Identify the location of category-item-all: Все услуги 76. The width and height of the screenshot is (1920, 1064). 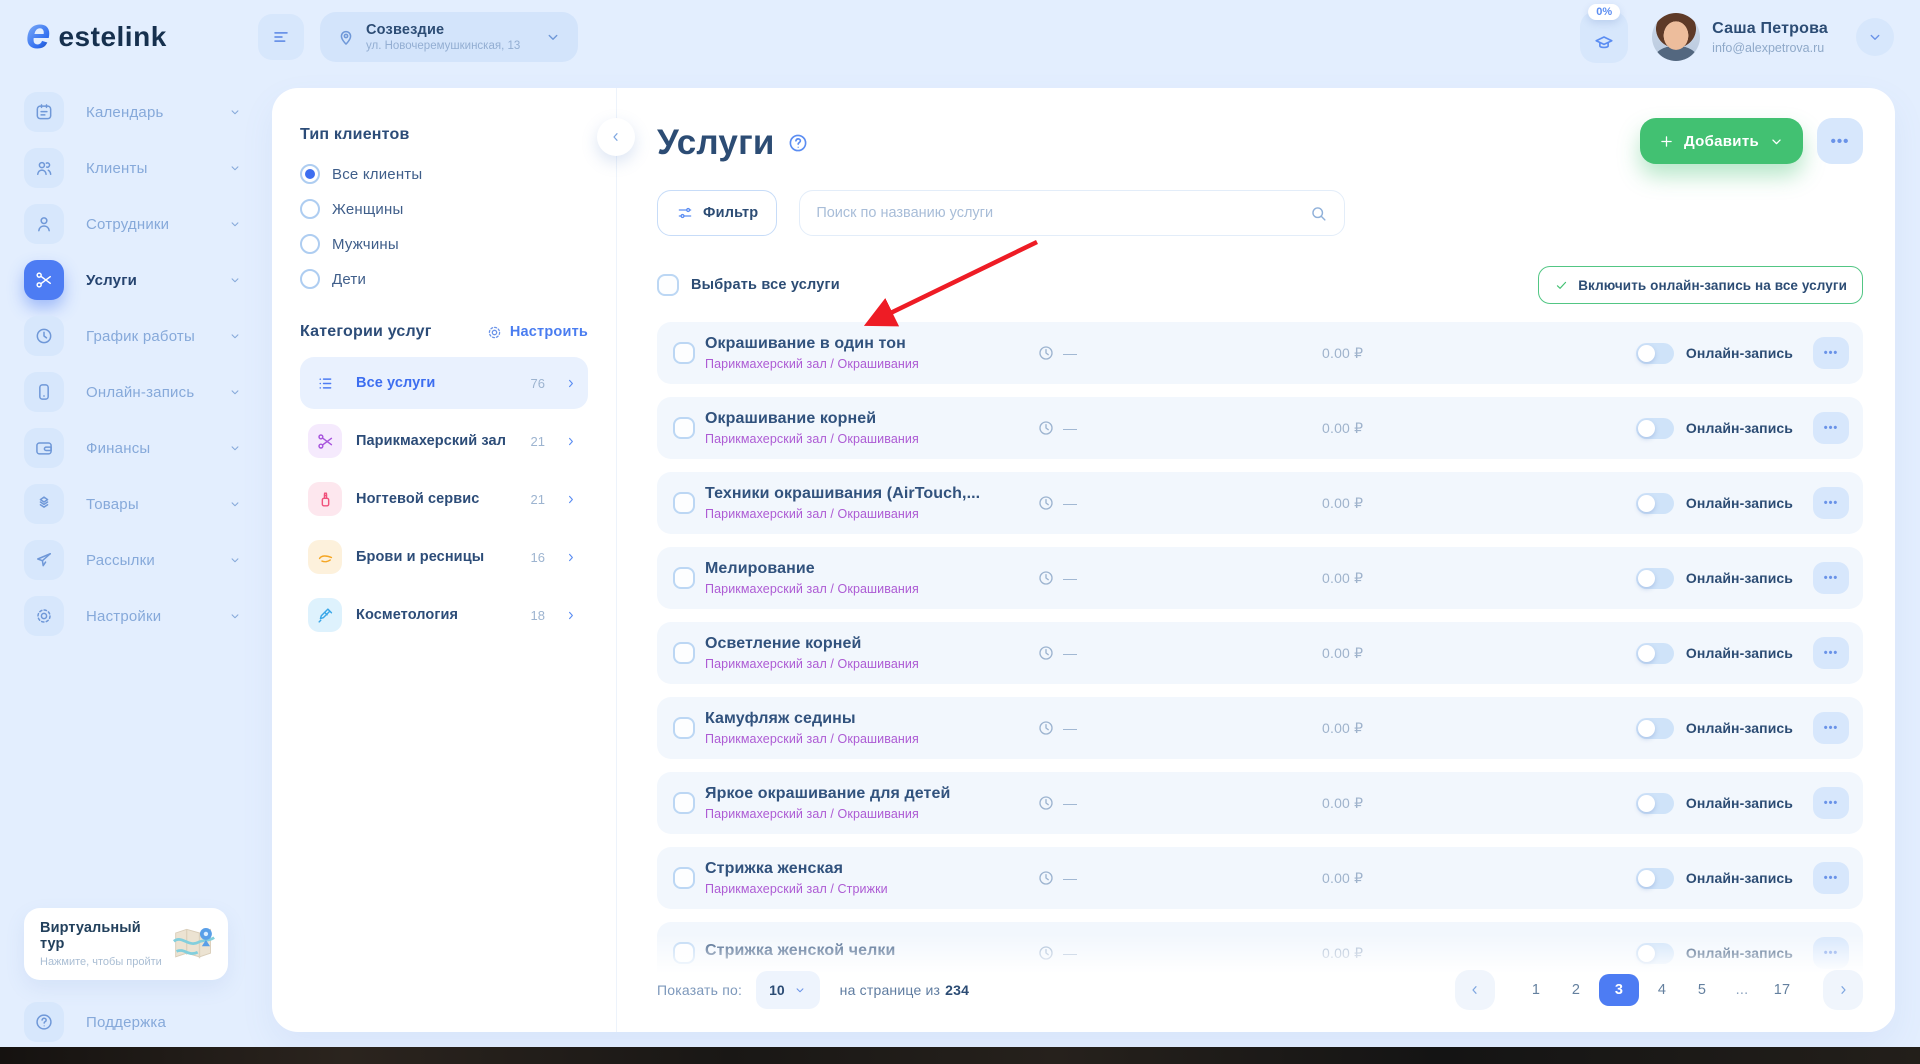
(444, 383).